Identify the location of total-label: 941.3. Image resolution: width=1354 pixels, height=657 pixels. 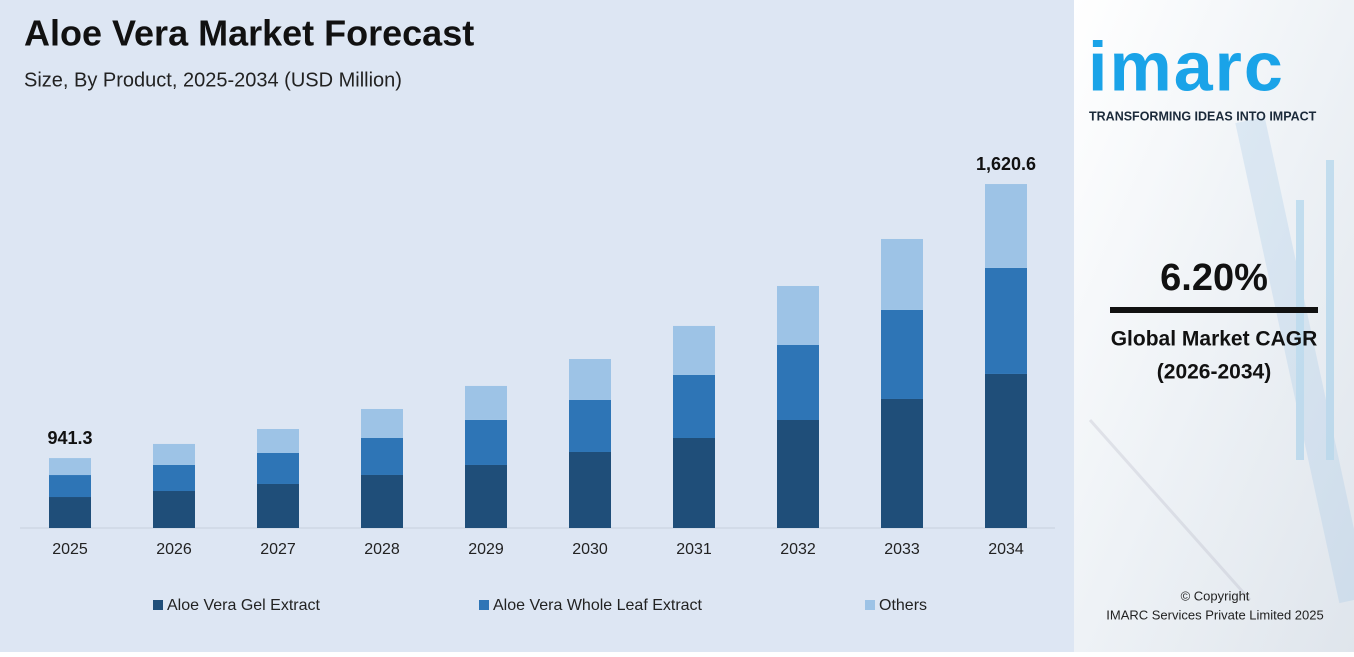
(69, 438).